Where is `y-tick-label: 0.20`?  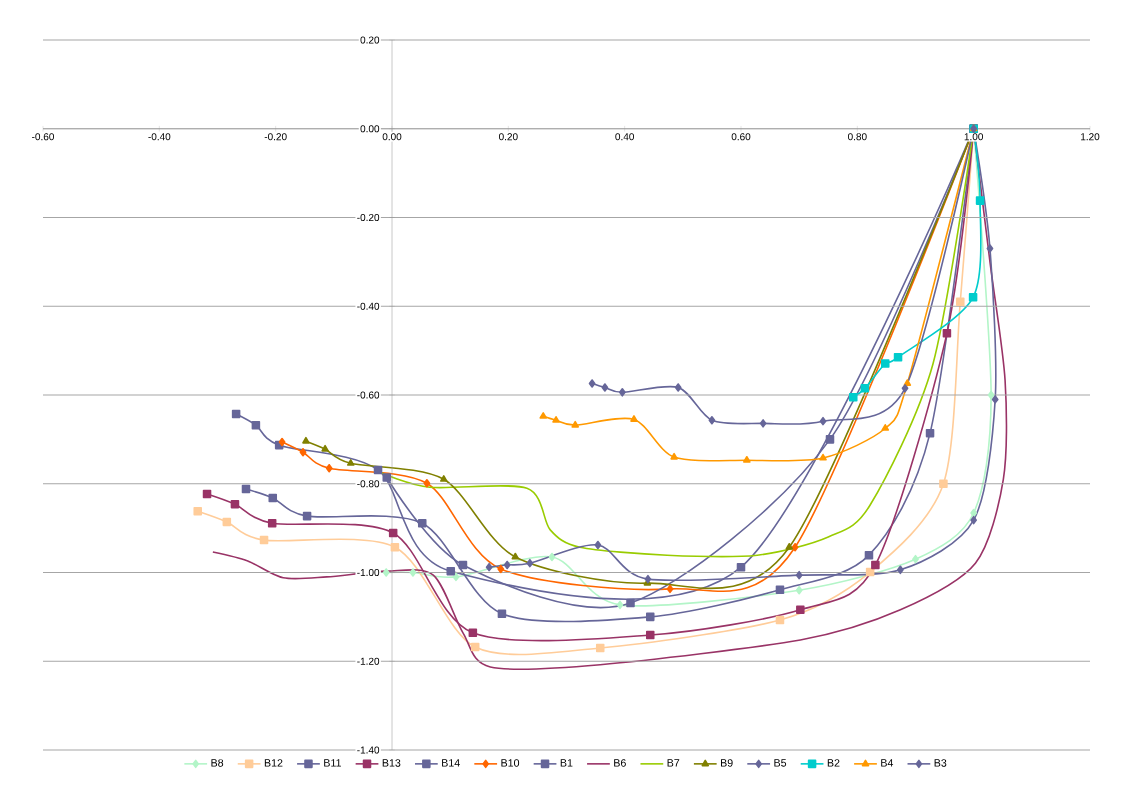 y-tick-label: 0.20 is located at coordinates (370, 40).